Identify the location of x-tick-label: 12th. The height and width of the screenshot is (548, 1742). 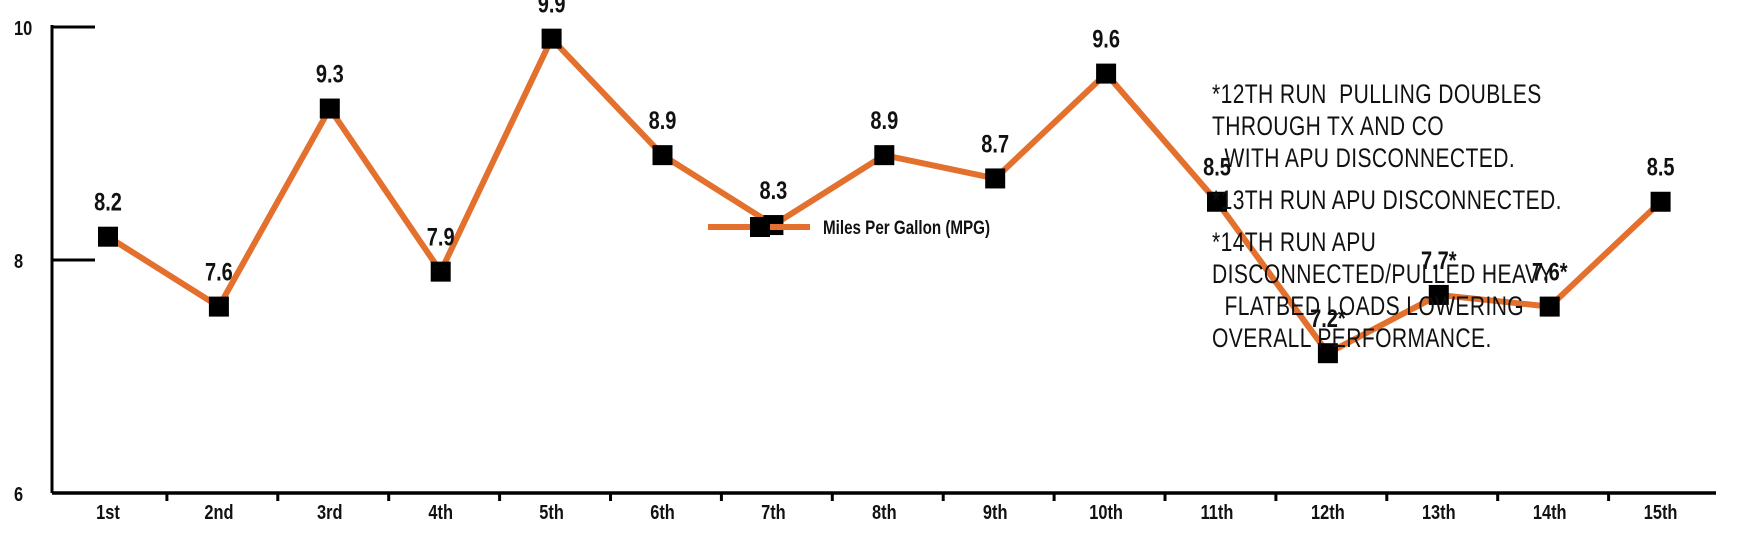
(1328, 511).